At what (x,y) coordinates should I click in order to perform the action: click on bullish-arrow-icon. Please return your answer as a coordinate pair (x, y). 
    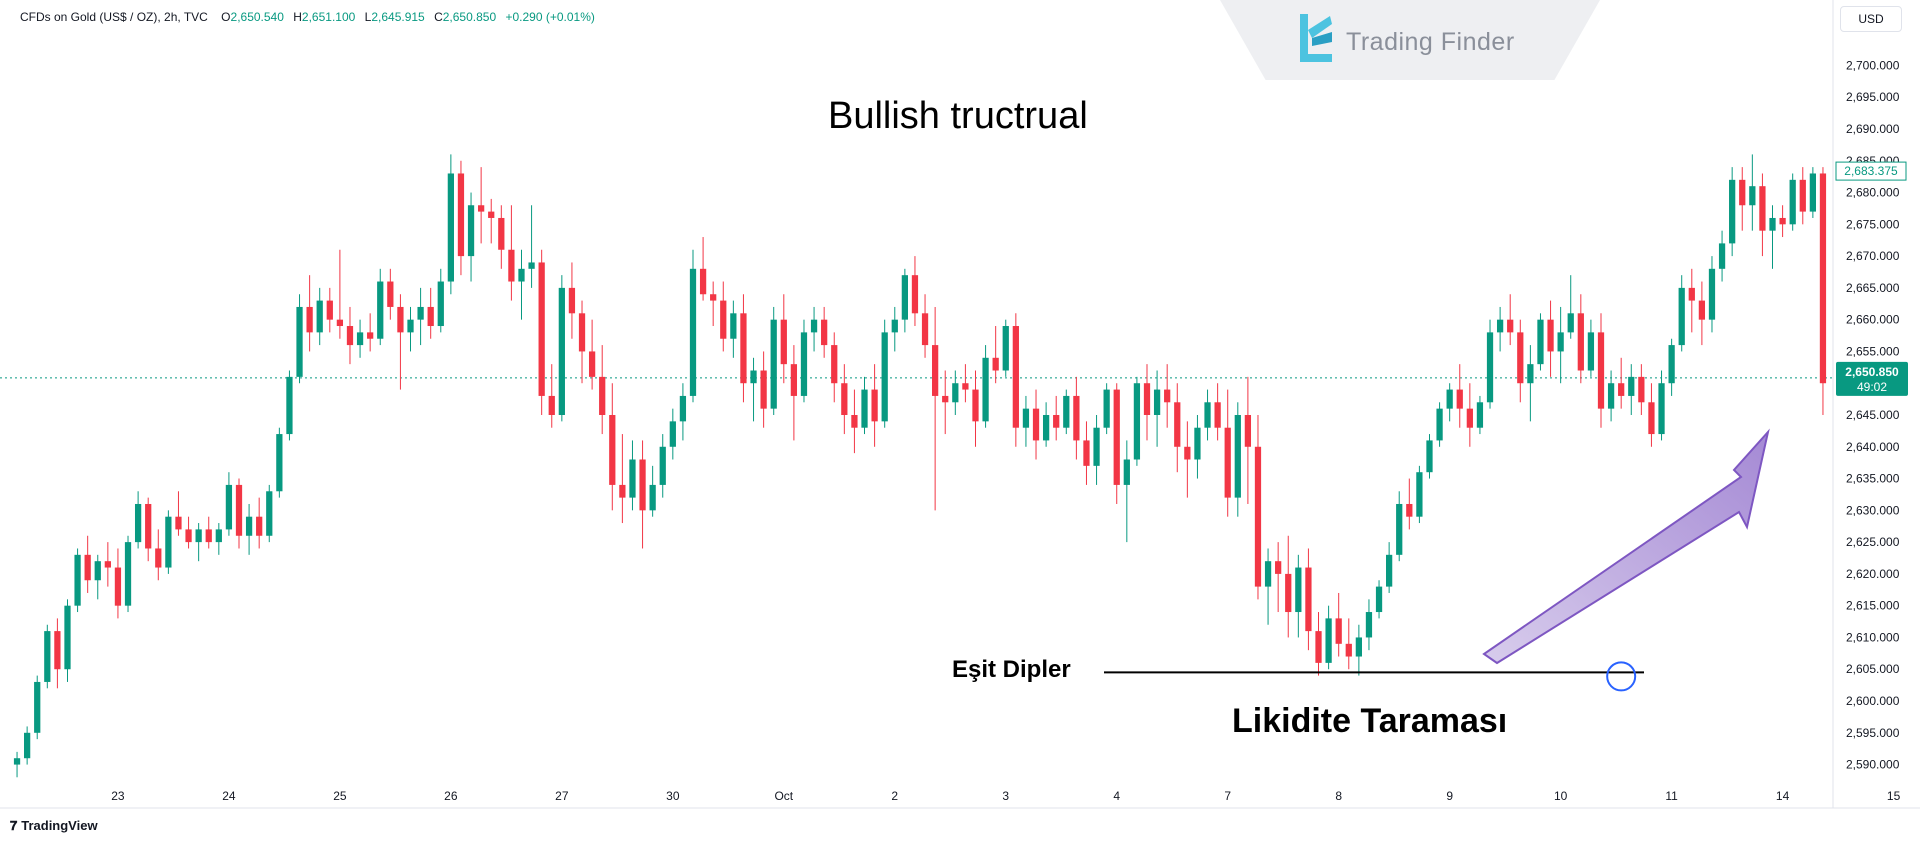
    Looking at the image, I should click on (1626, 546).